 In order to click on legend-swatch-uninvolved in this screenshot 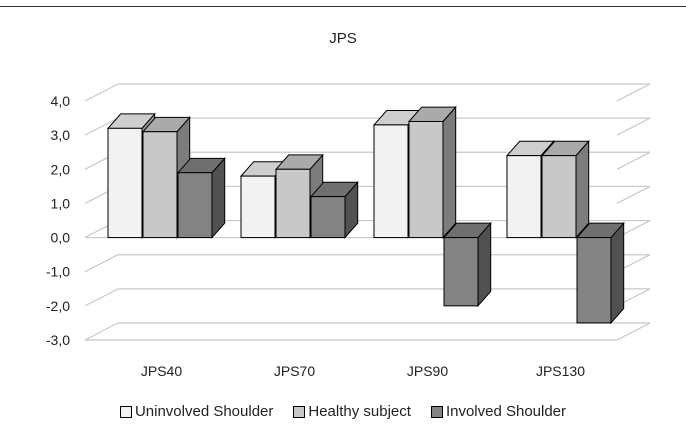, I will do `click(125, 411)`.